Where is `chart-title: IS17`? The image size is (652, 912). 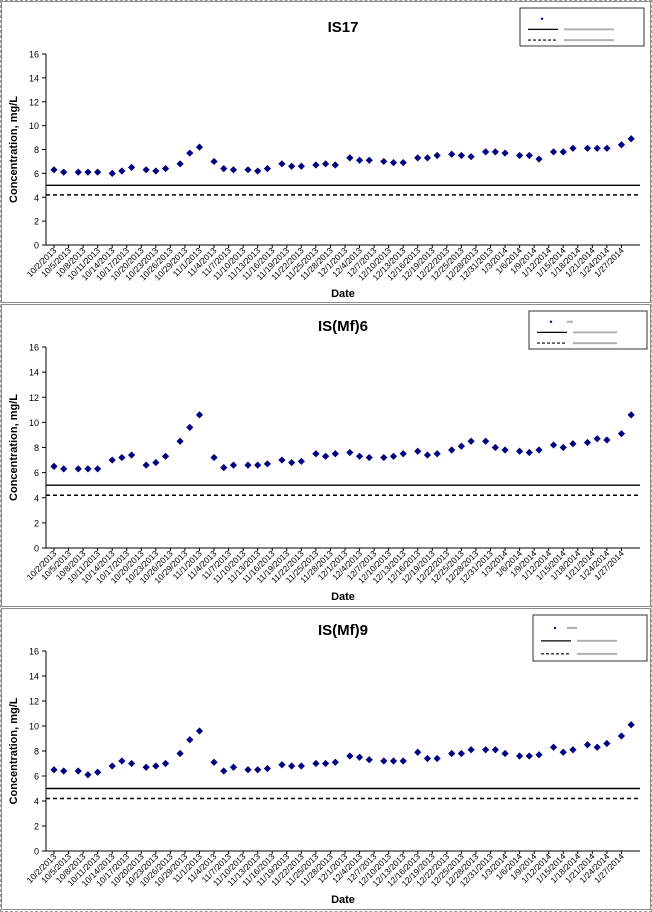
chart-title: IS17 is located at coordinates (343, 27).